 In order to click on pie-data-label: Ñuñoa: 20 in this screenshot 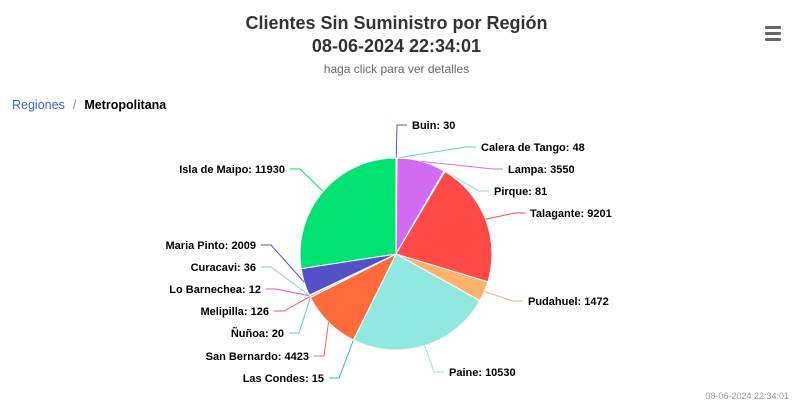, I will do `click(257, 333)`.